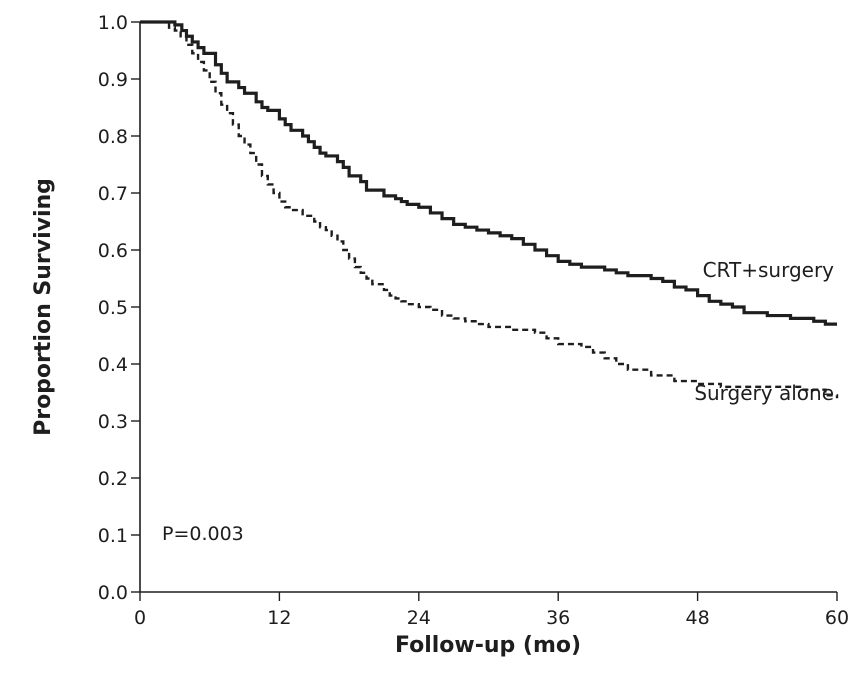  I want to click on y-tick-label: 1.0, so click(113, 23).